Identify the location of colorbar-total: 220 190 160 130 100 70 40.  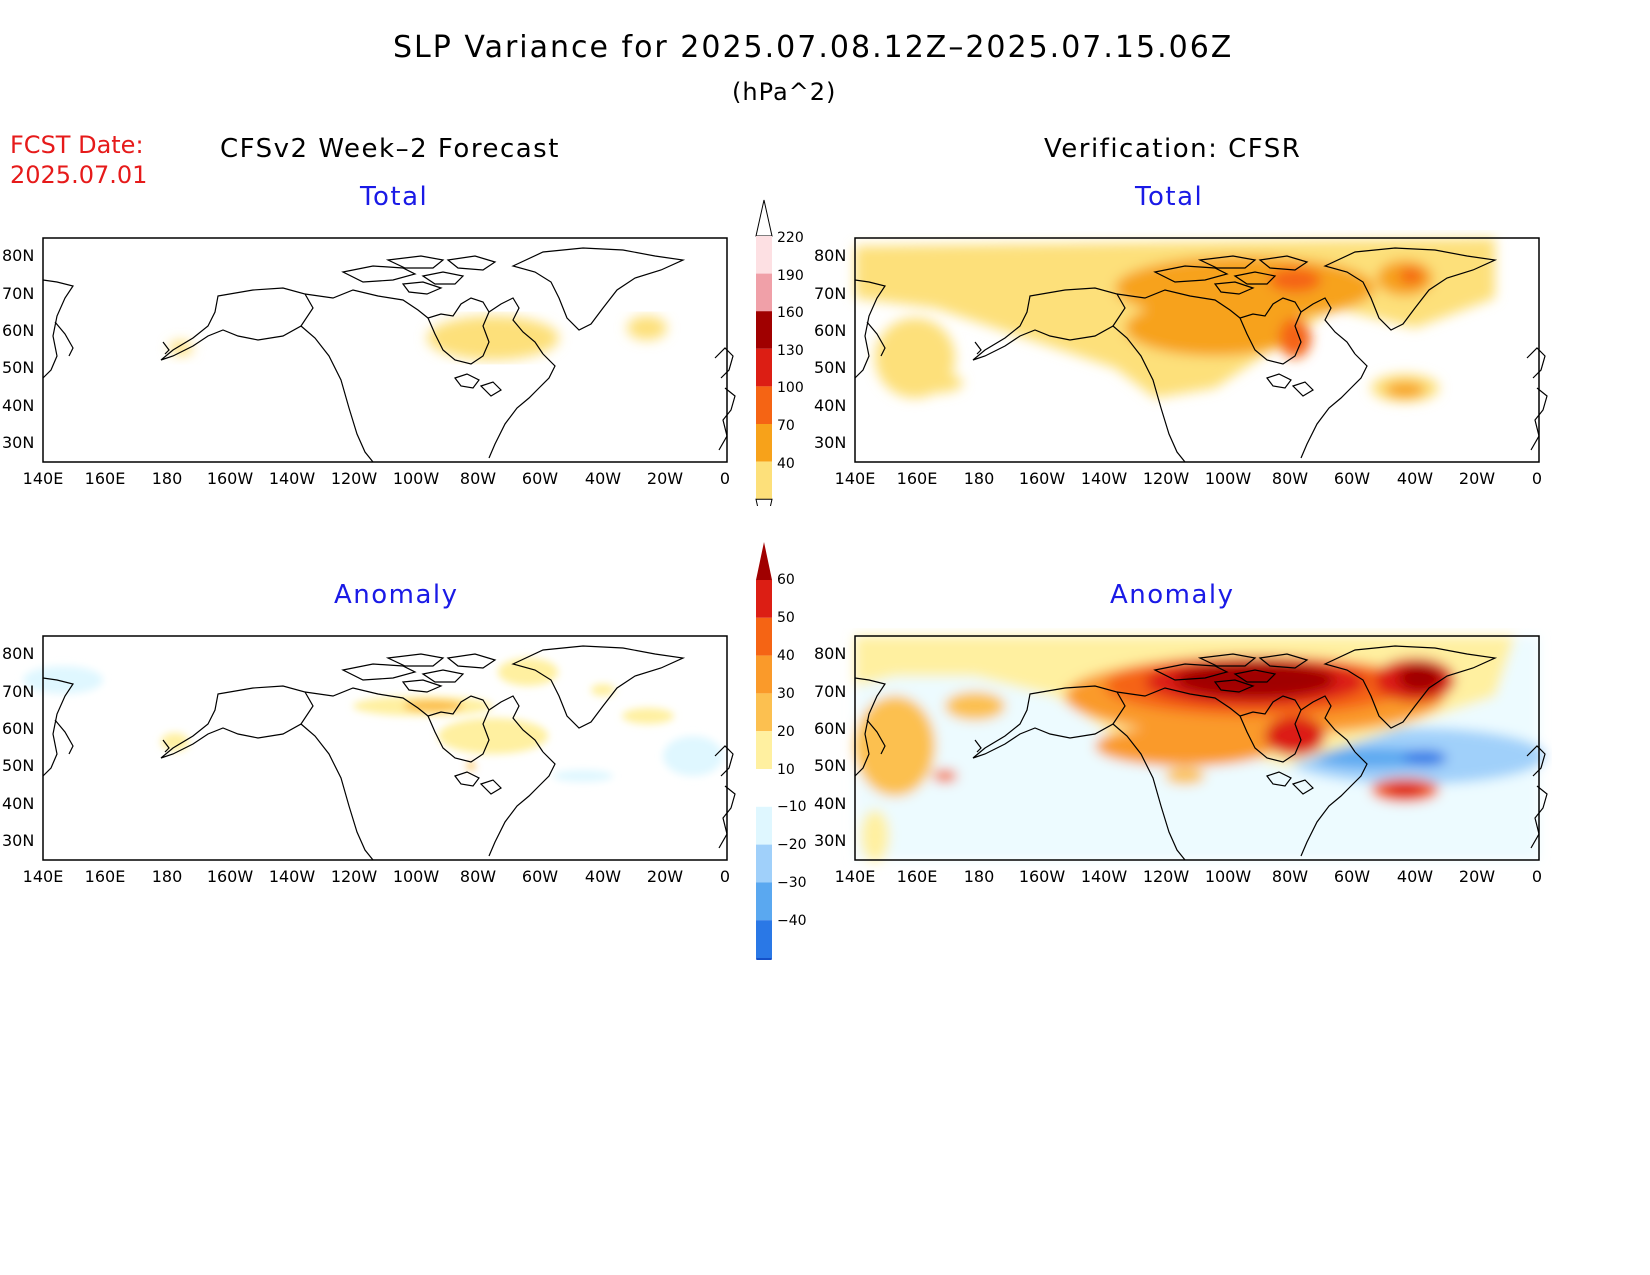
(779, 352).